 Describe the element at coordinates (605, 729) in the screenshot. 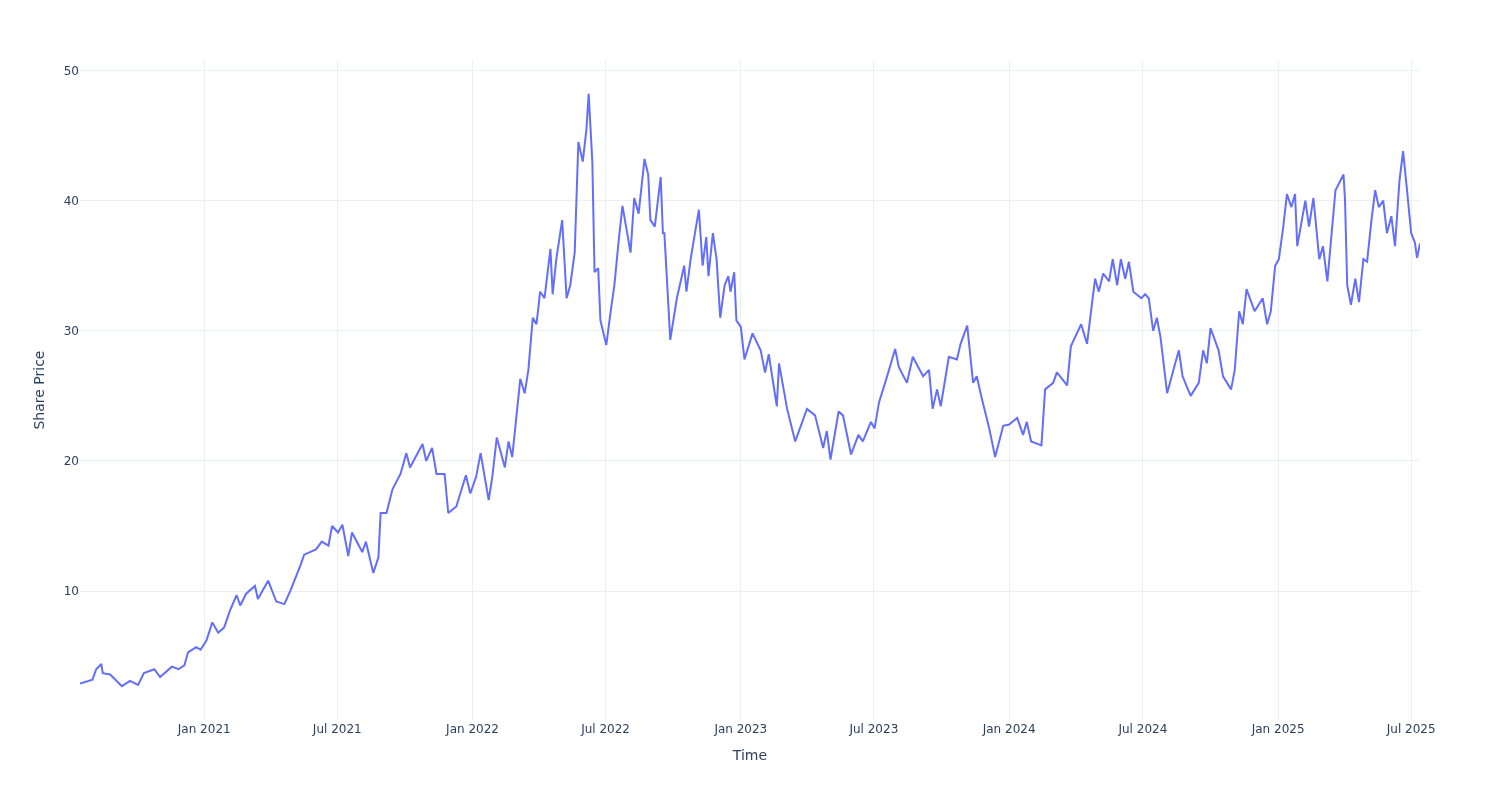

I see `x-tick-label: Jul 2022` at that location.